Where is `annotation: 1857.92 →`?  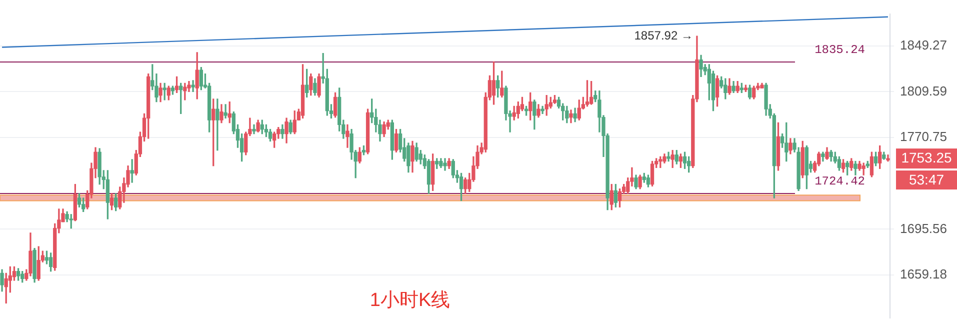 annotation: 1857.92 → is located at coordinates (663, 35).